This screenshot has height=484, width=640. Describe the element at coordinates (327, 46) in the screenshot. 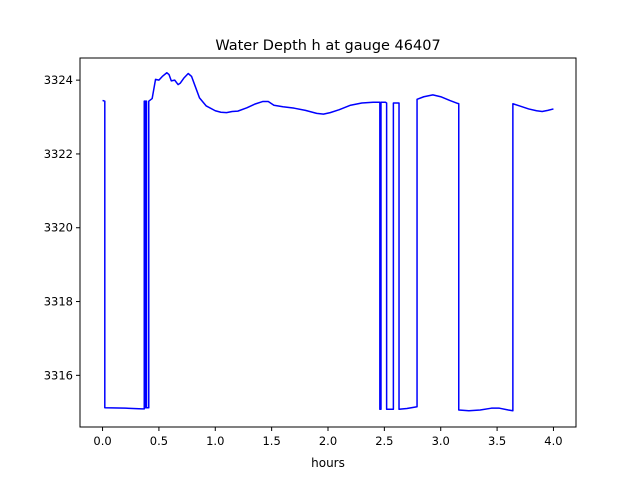

I see `chart-title: Water Depth h at gauge 46407` at that location.